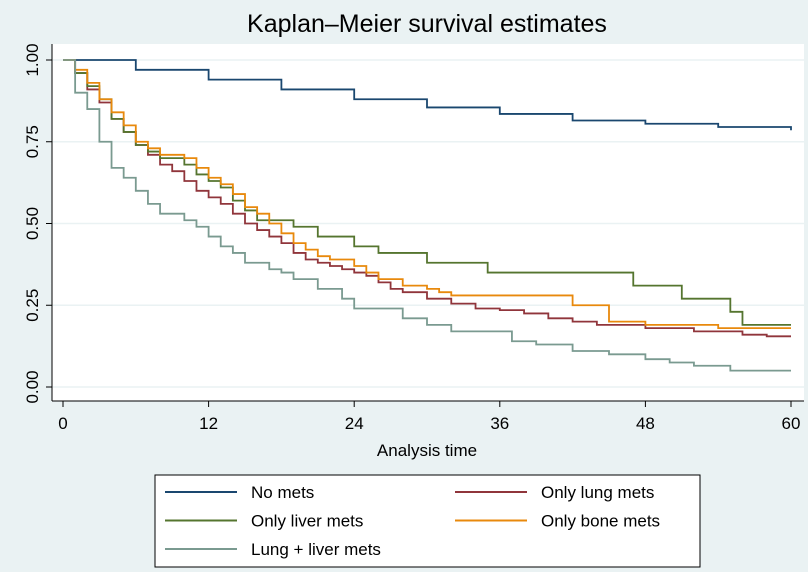  Describe the element at coordinates (208, 423) in the screenshot. I see `x-tick-label: 12` at that location.